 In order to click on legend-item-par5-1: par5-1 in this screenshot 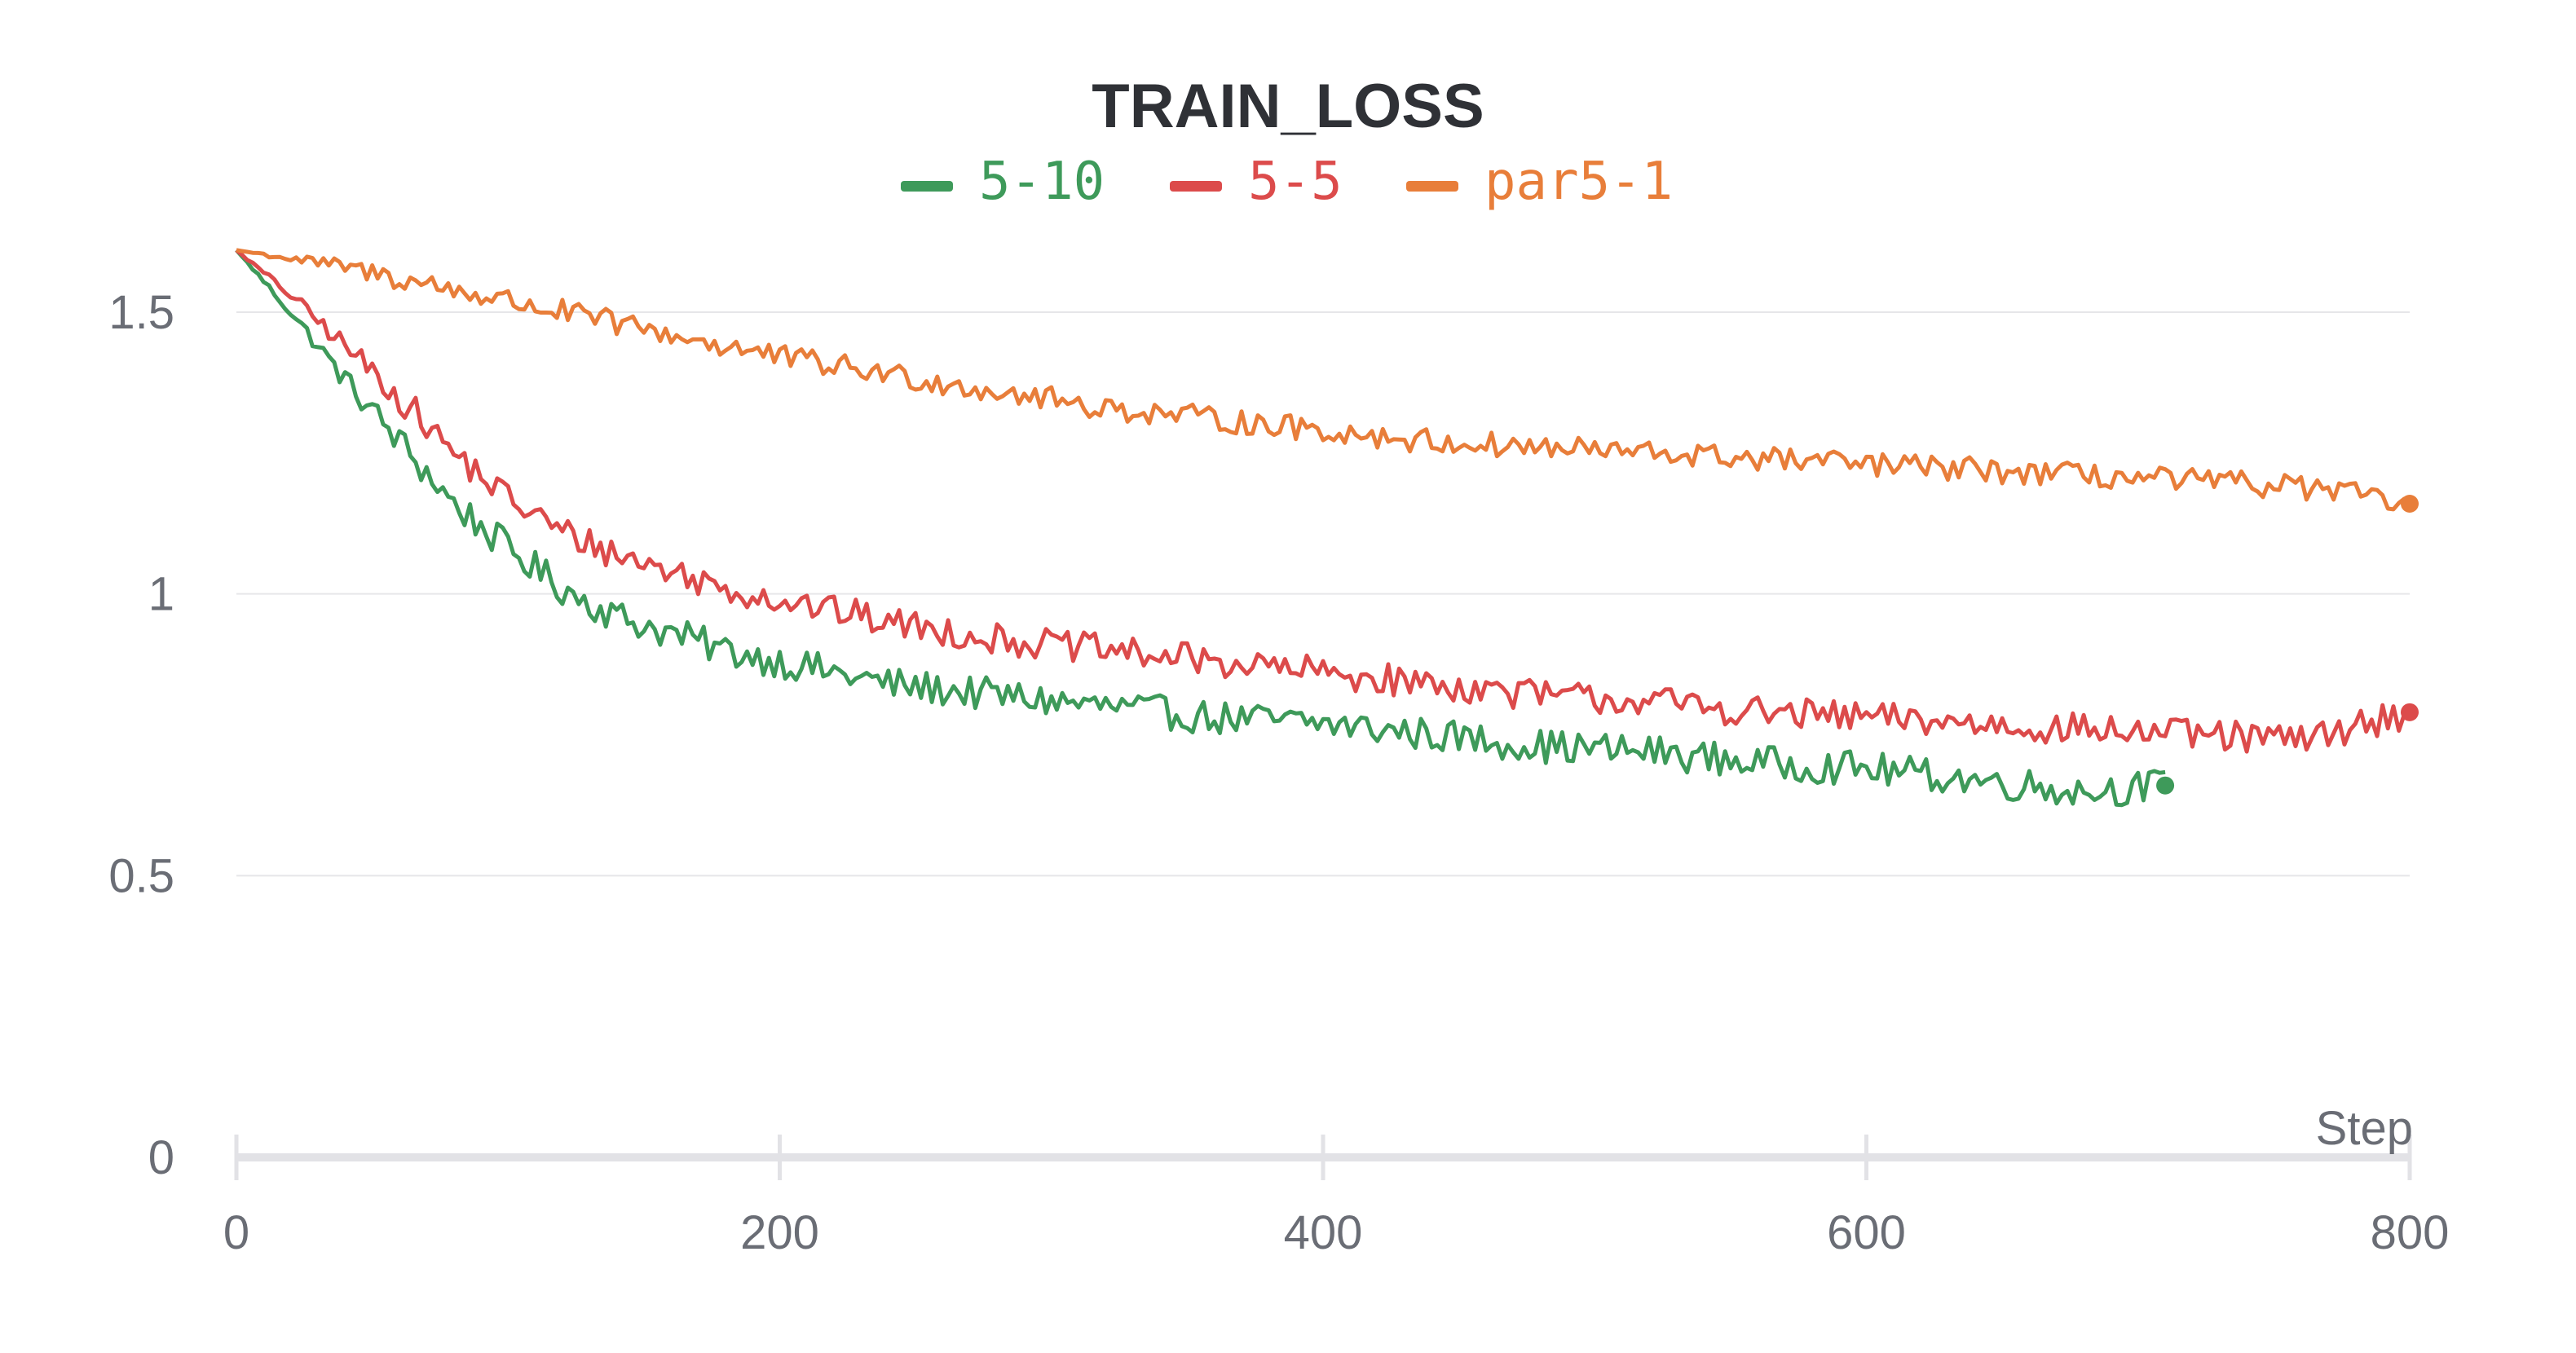, I will do `click(1539, 182)`.